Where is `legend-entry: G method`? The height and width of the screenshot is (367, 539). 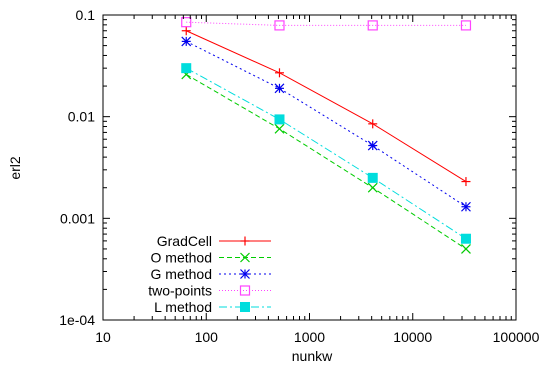
legend-entry: G method is located at coordinates (211, 274).